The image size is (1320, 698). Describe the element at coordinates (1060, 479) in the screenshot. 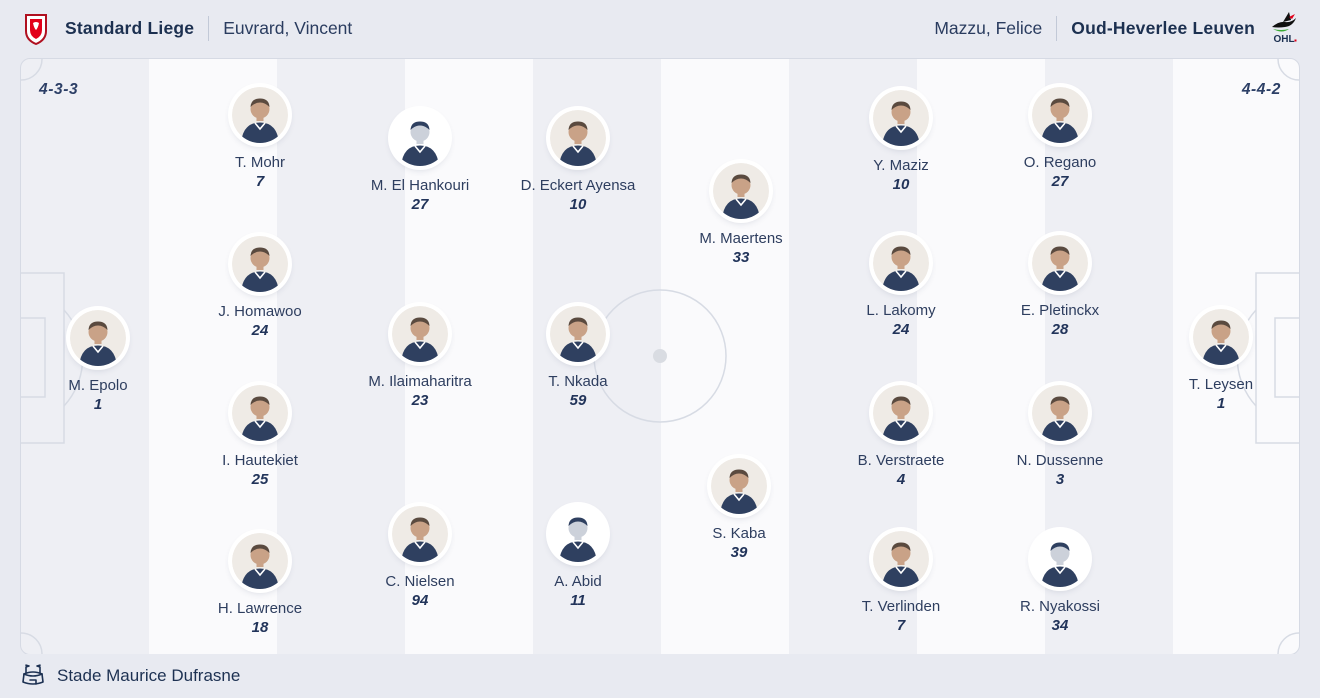

I see `player-number: 3` at that location.